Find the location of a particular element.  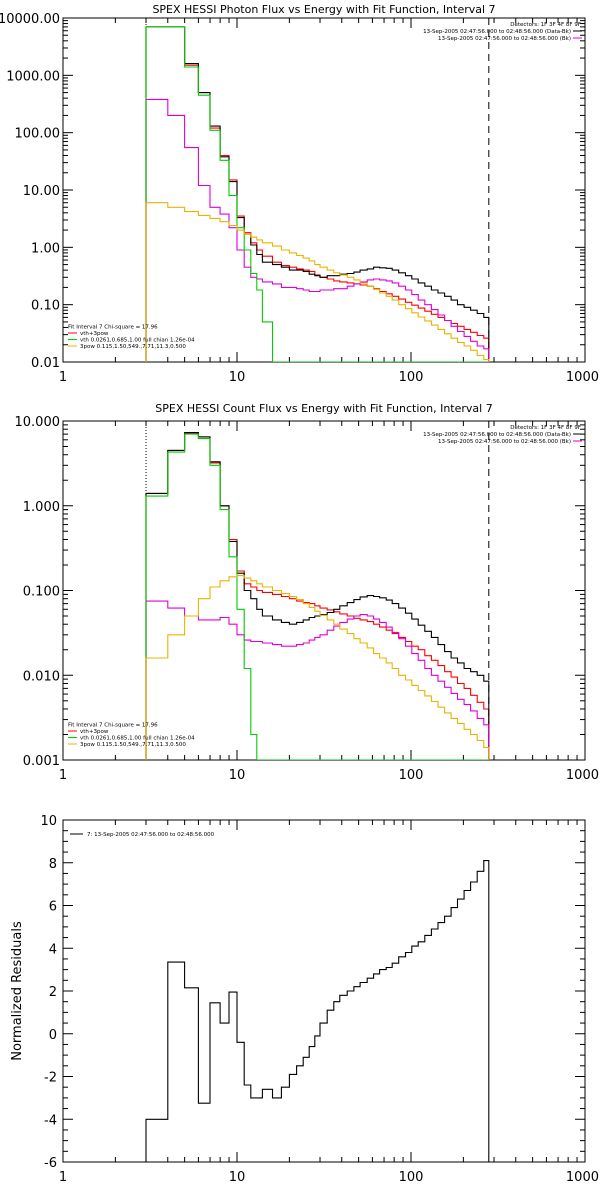

y-tick-label: 10 is located at coordinates (48, 821).